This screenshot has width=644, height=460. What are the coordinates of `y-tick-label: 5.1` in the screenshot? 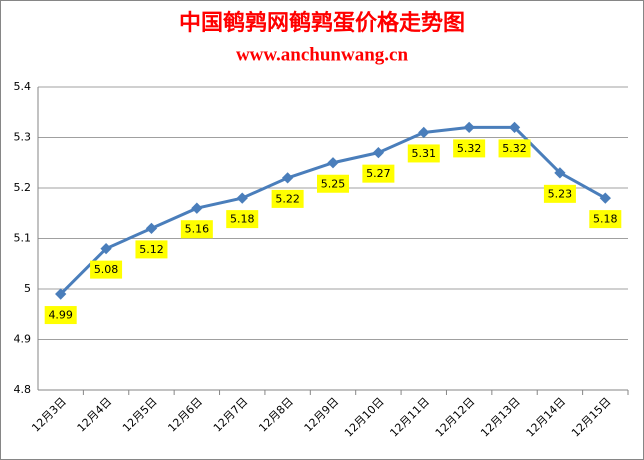 It's located at (23, 238).